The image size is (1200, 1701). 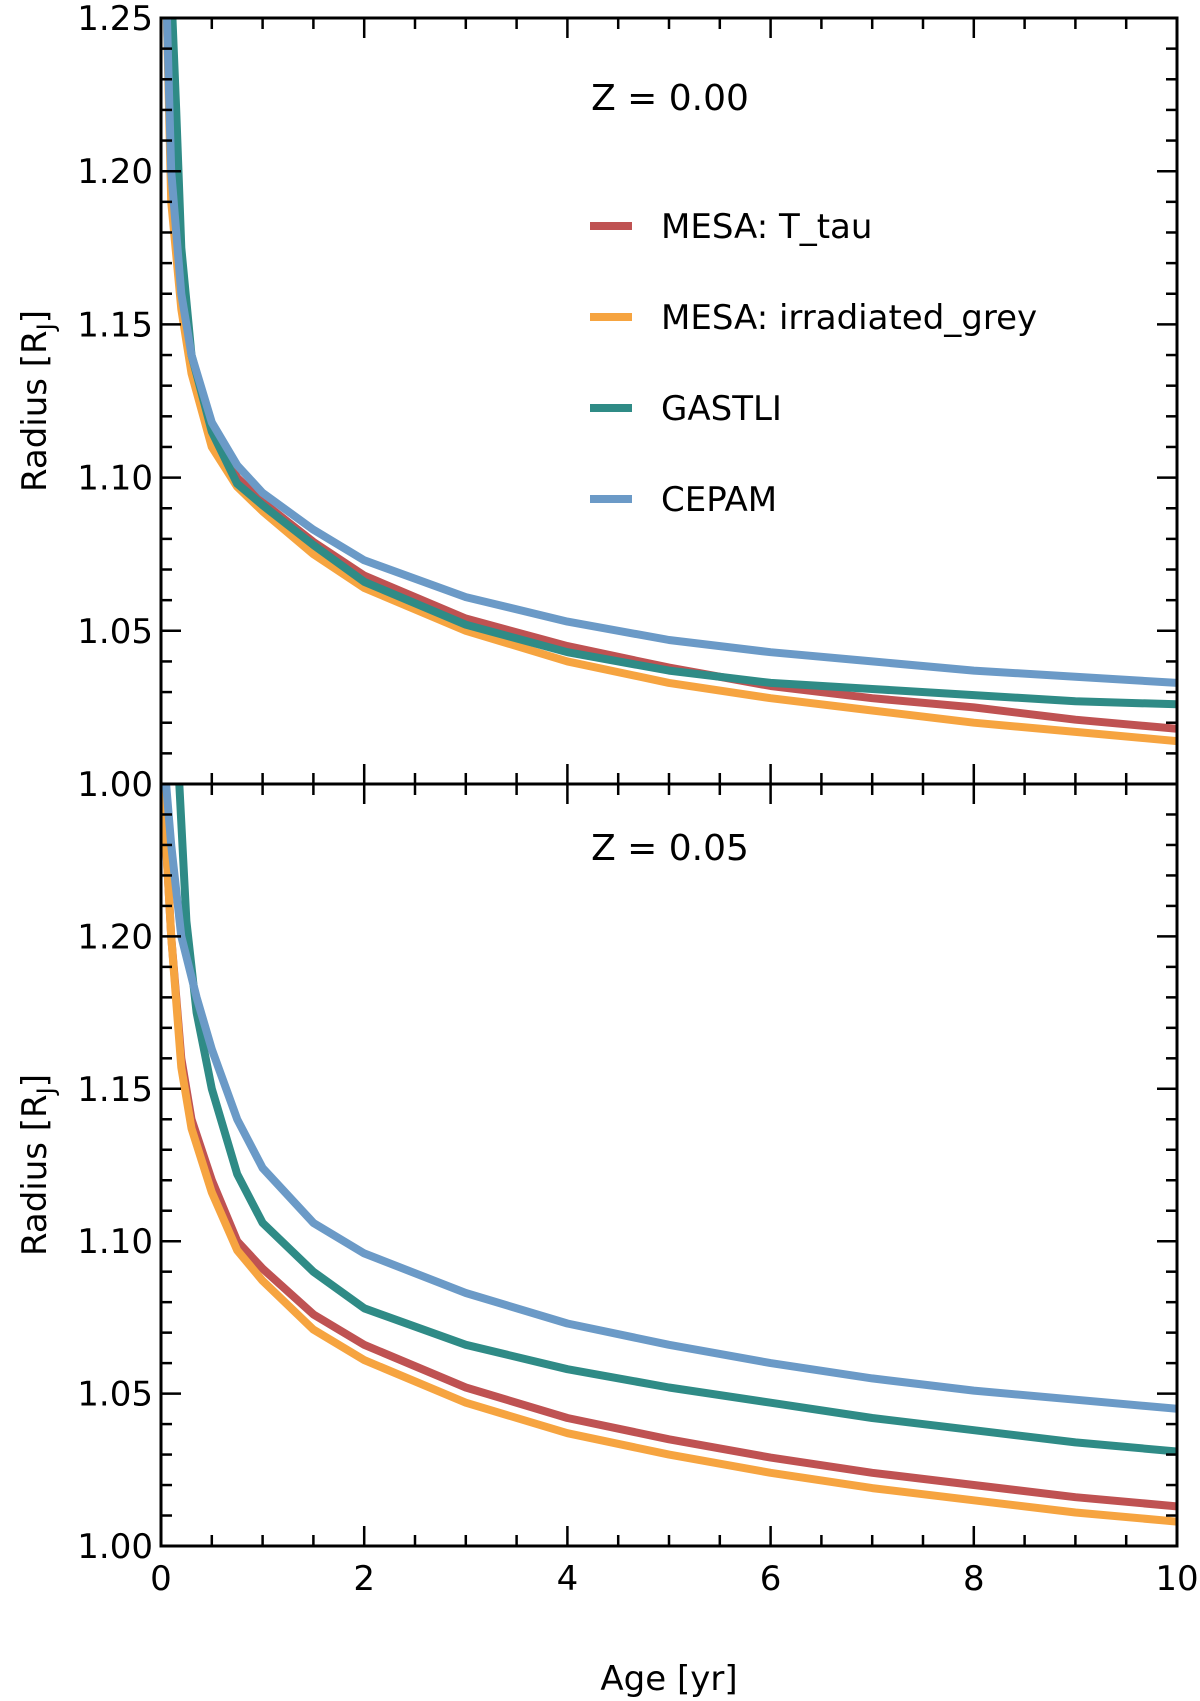 I want to click on panel-label: Z = 0.00, so click(x=670, y=98).